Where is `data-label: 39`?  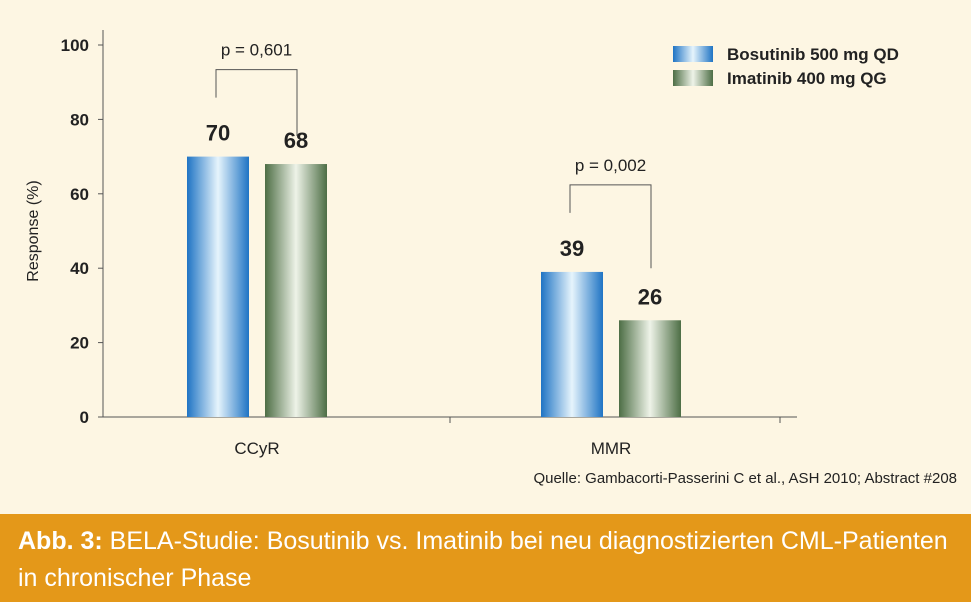 data-label: 39 is located at coordinates (572, 248).